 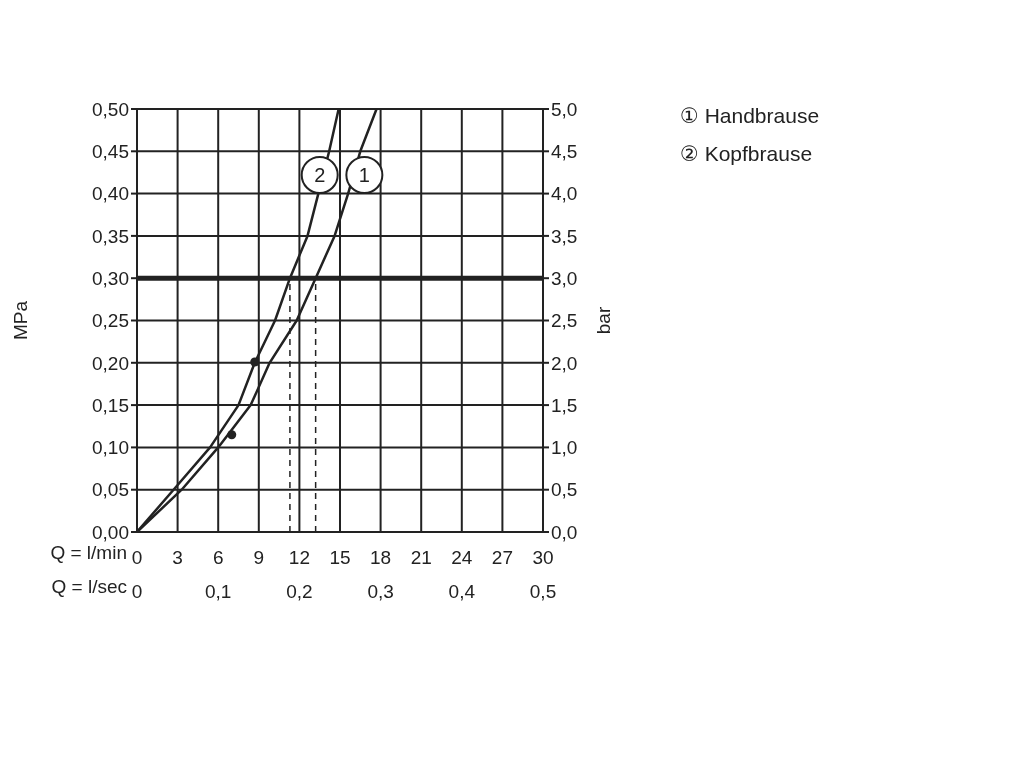 I want to click on annotation: 1, so click(x=364, y=174).